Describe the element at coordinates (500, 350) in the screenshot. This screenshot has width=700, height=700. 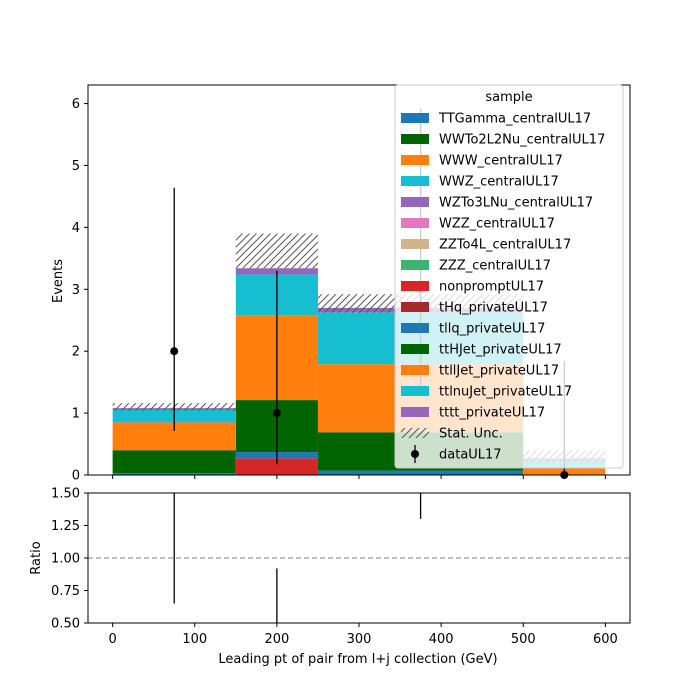
I see `legend-entry-label: ttHJet_privateUL17` at that location.